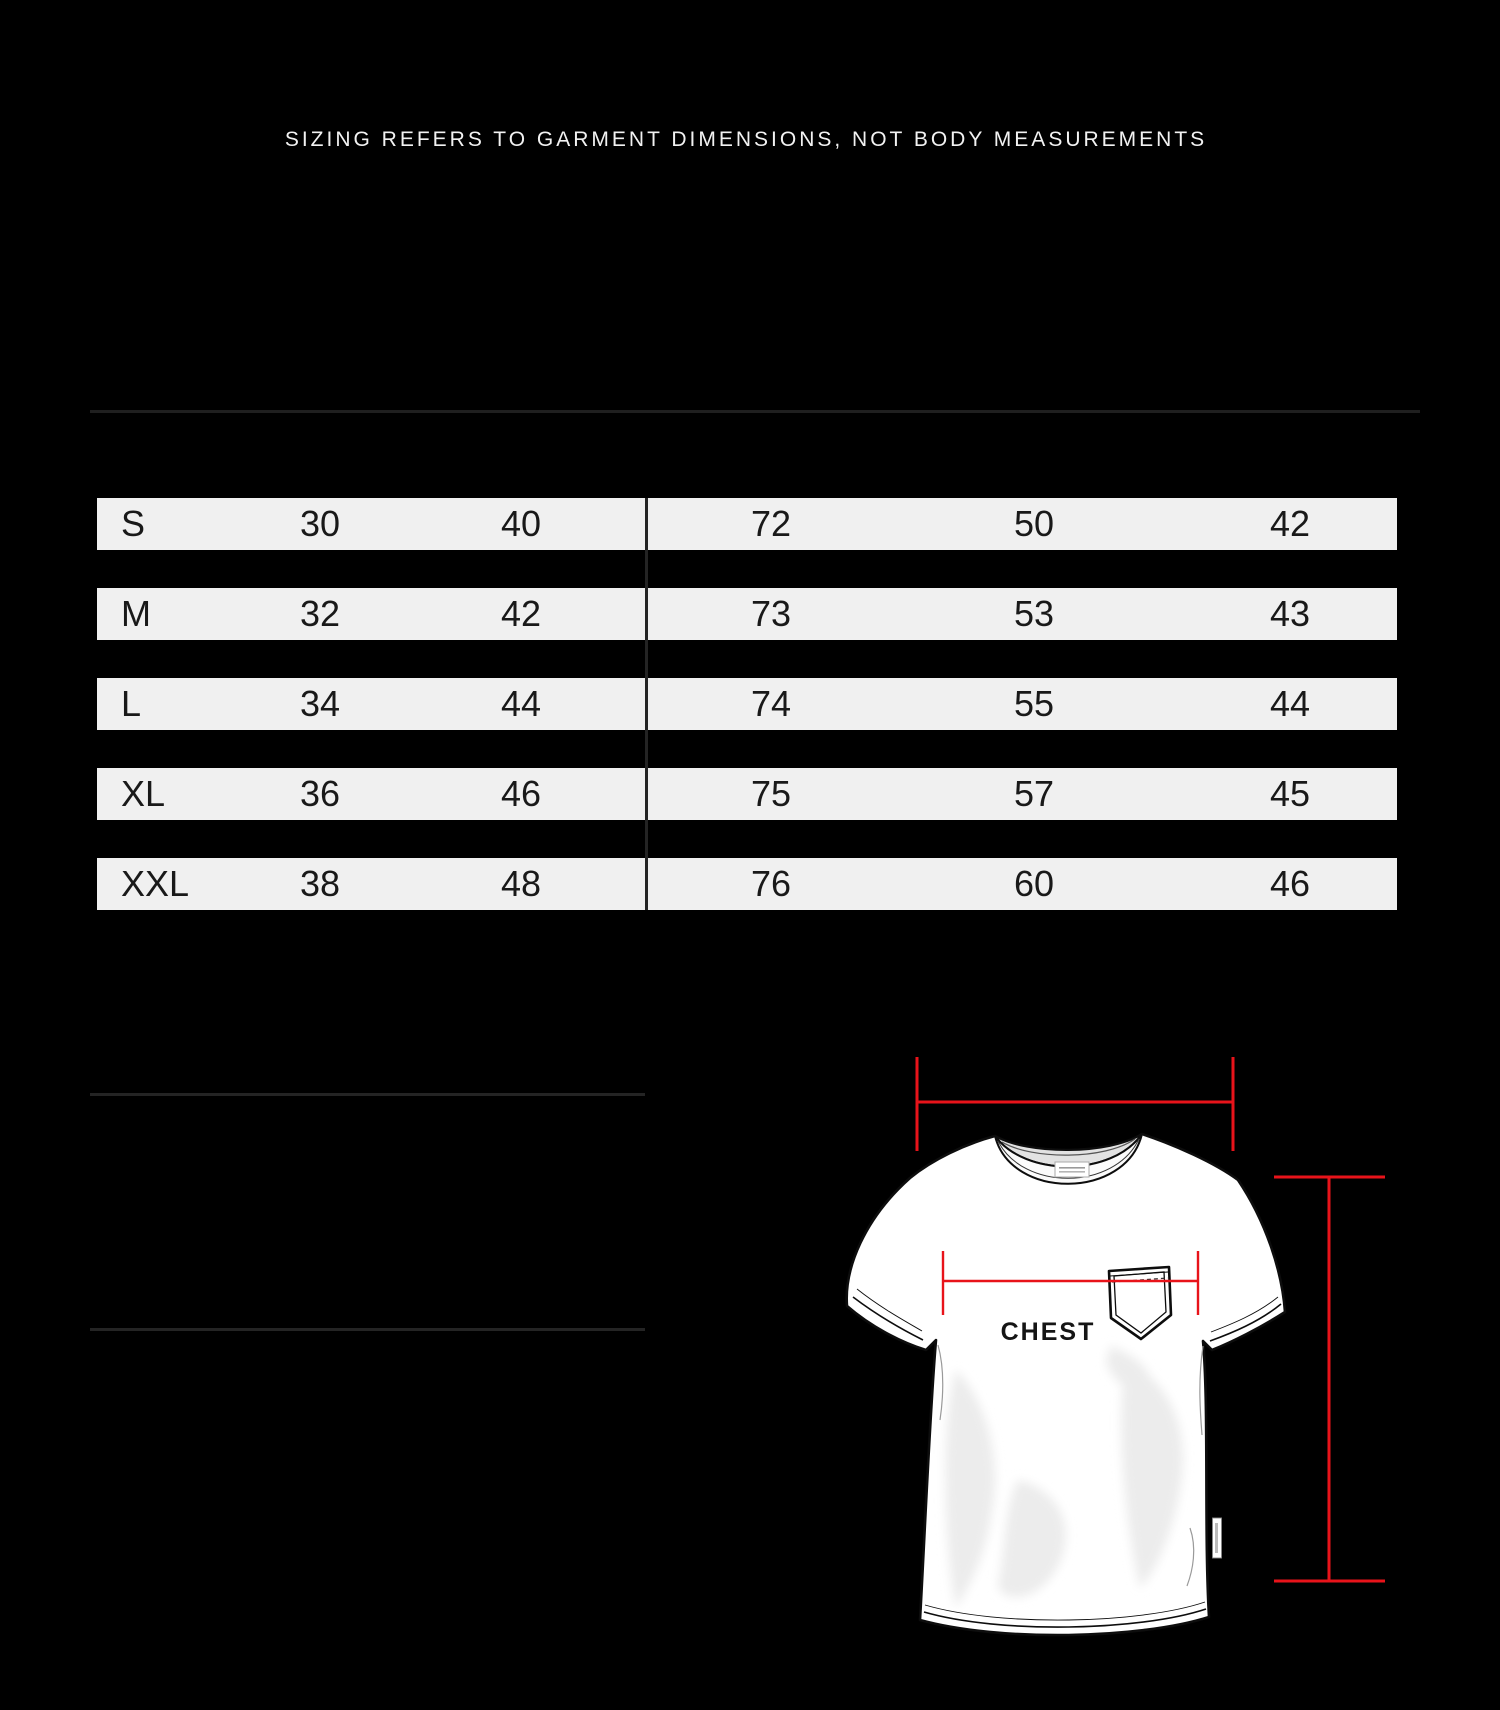  I want to click on value-cell: 57, so click(1034, 793).